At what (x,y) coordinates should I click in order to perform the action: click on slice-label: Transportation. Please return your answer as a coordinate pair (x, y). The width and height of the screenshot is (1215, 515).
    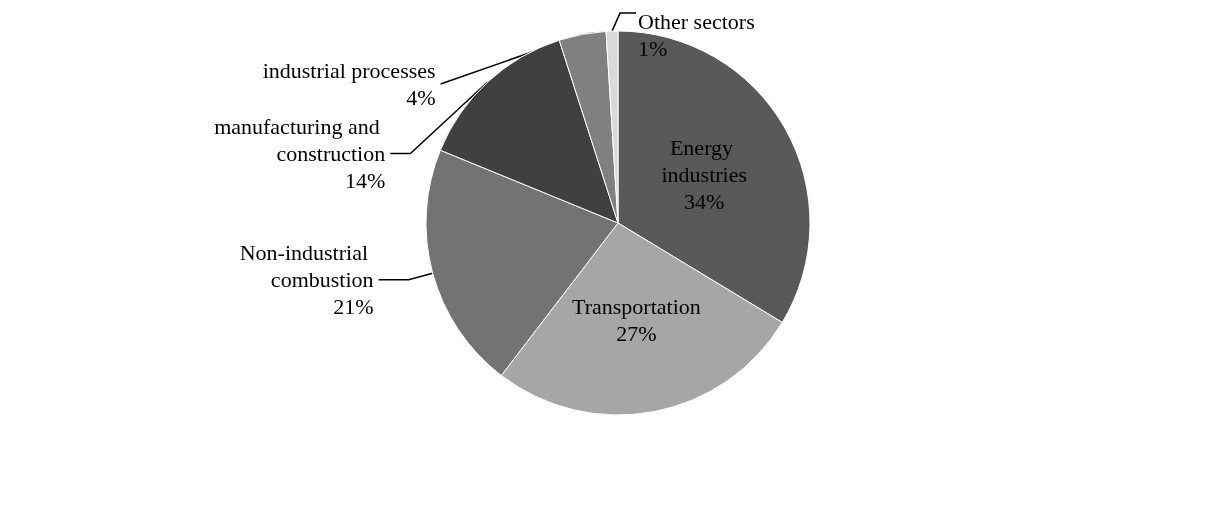
    Looking at the image, I should click on (636, 307).